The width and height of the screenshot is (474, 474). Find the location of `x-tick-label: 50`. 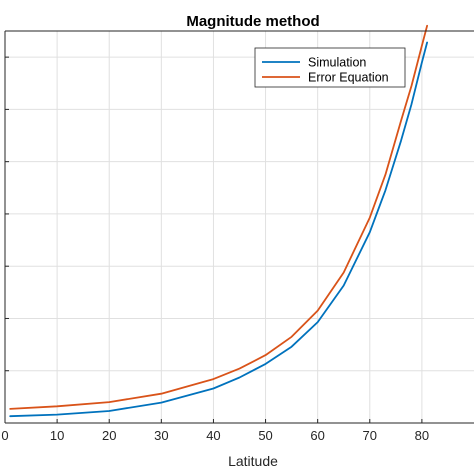

x-tick-label: 50 is located at coordinates (265, 435).